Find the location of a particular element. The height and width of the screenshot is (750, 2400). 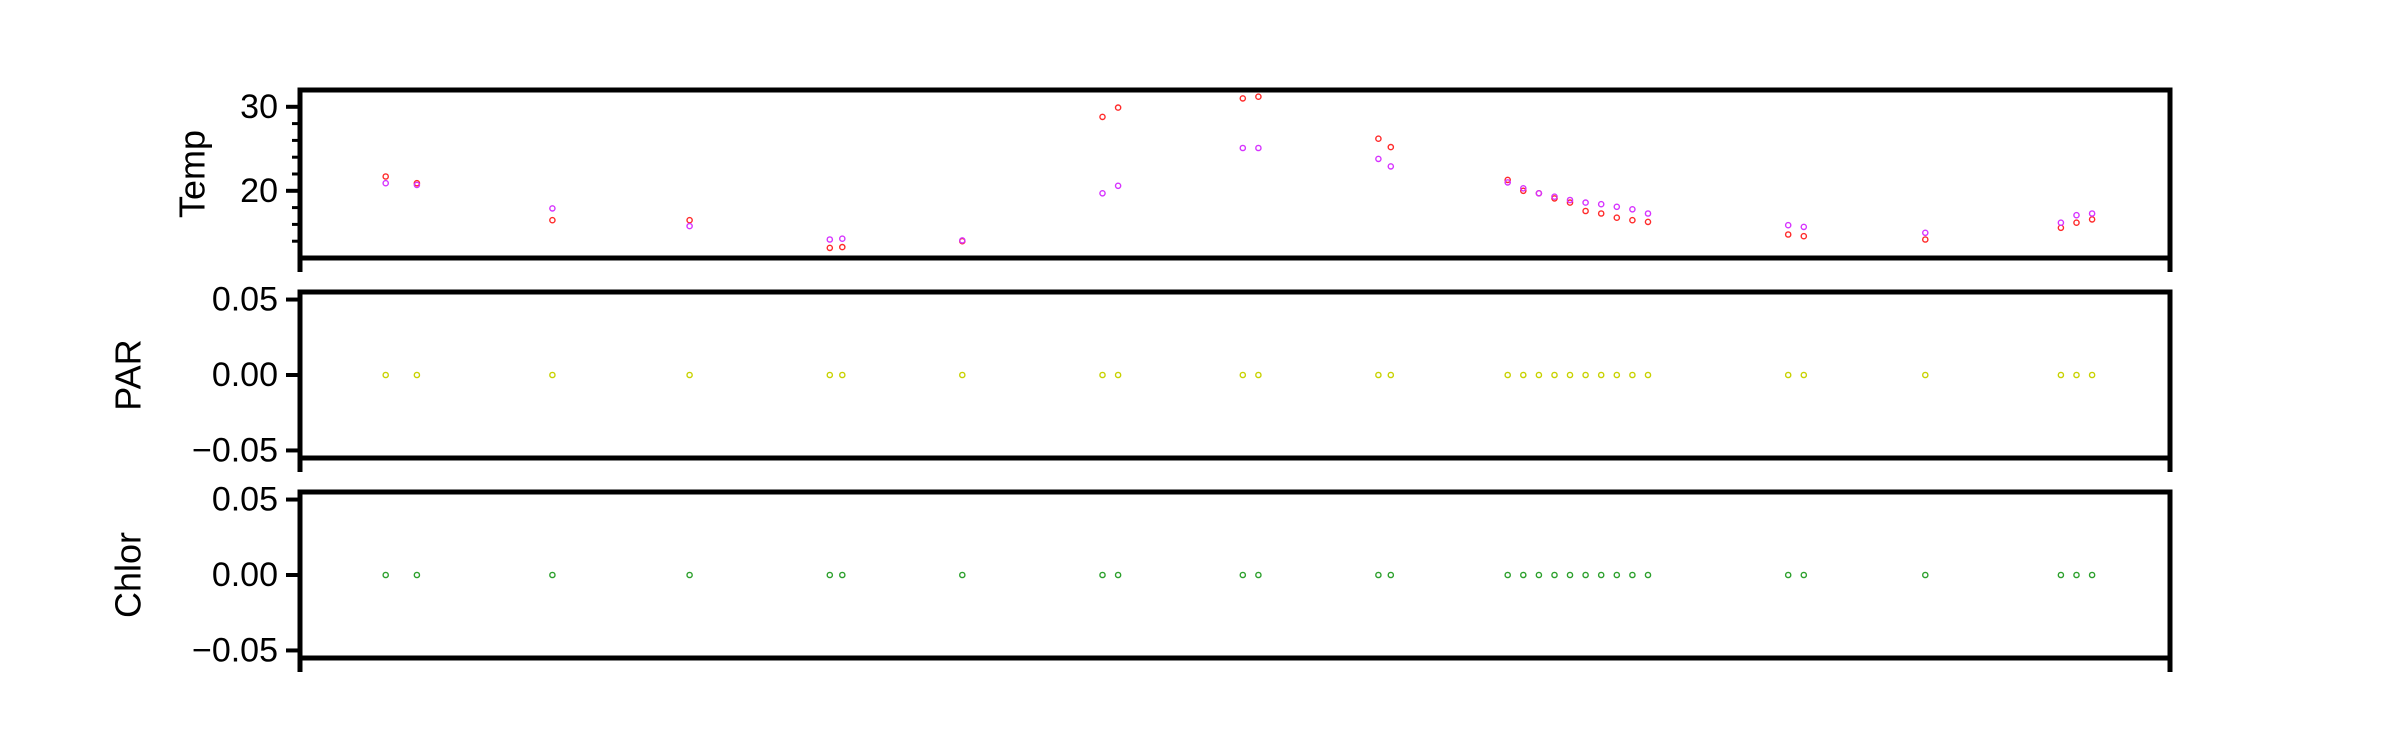

chlor-y-tick-label: −0.05 is located at coordinates (235, 650).